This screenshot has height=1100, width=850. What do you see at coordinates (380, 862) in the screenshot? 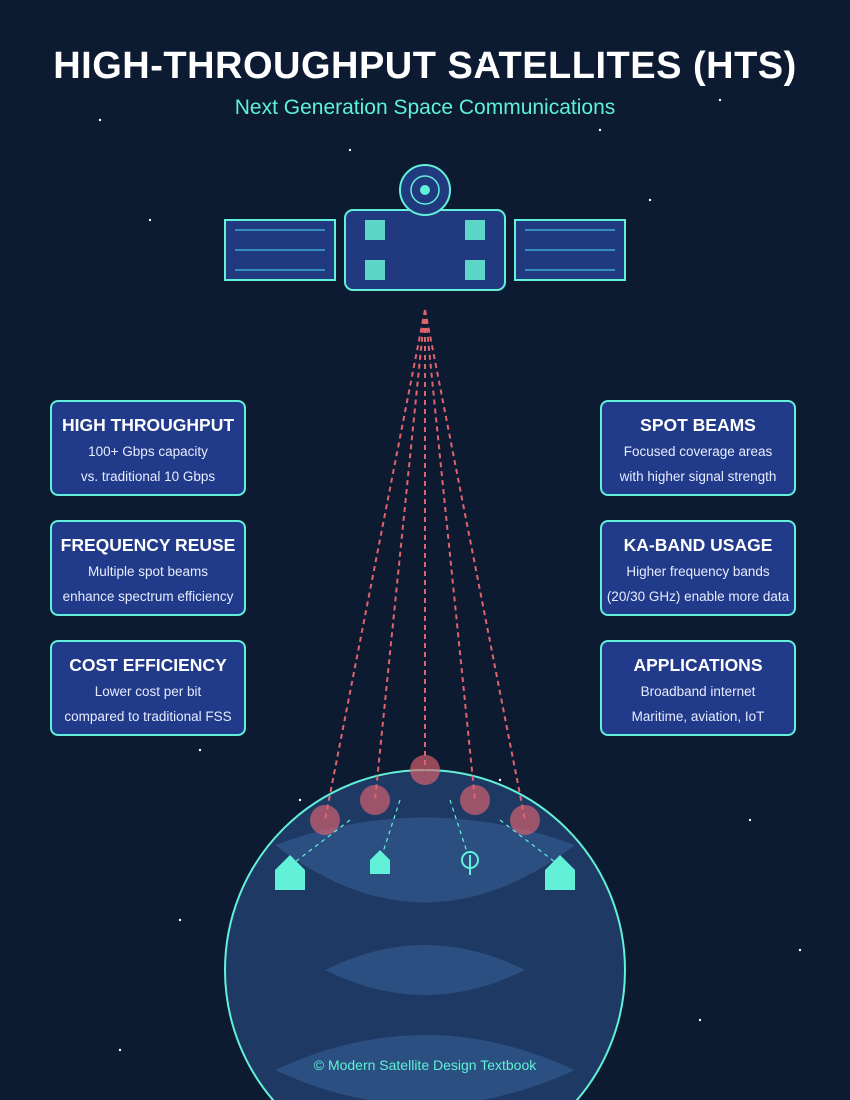
I see `house-icon` at bounding box center [380, 862].